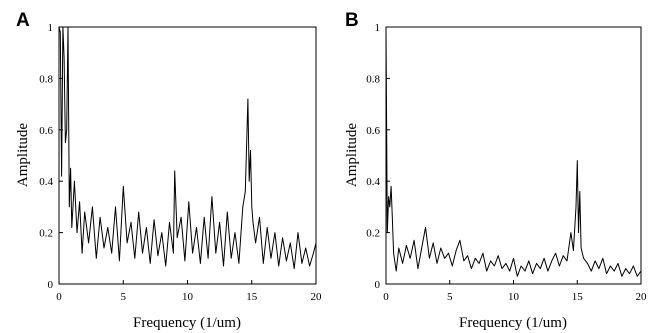 The width and height of the screenshot is (654, 333). I want to click on panel-a-y-tick-label: 0.6, so click(46, 131).